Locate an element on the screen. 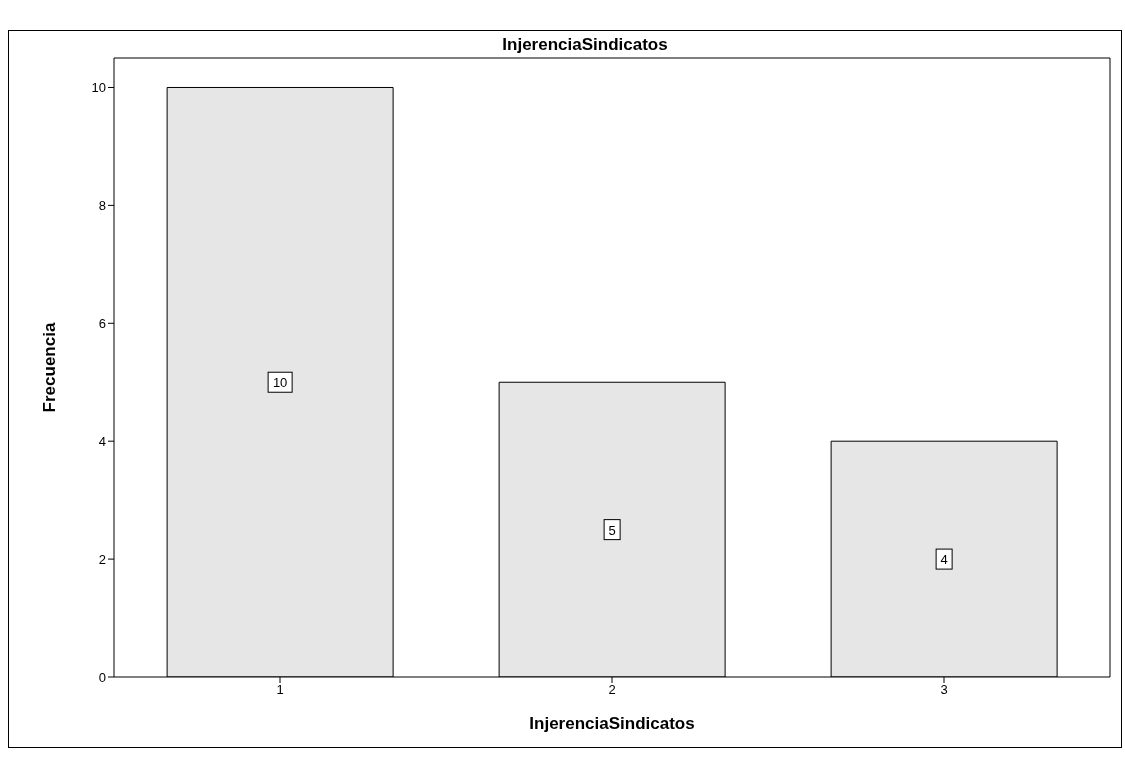 The height and width of the screenshot is (760, 1125). y-tick-label: 10 is located at coordinates (98, 88).